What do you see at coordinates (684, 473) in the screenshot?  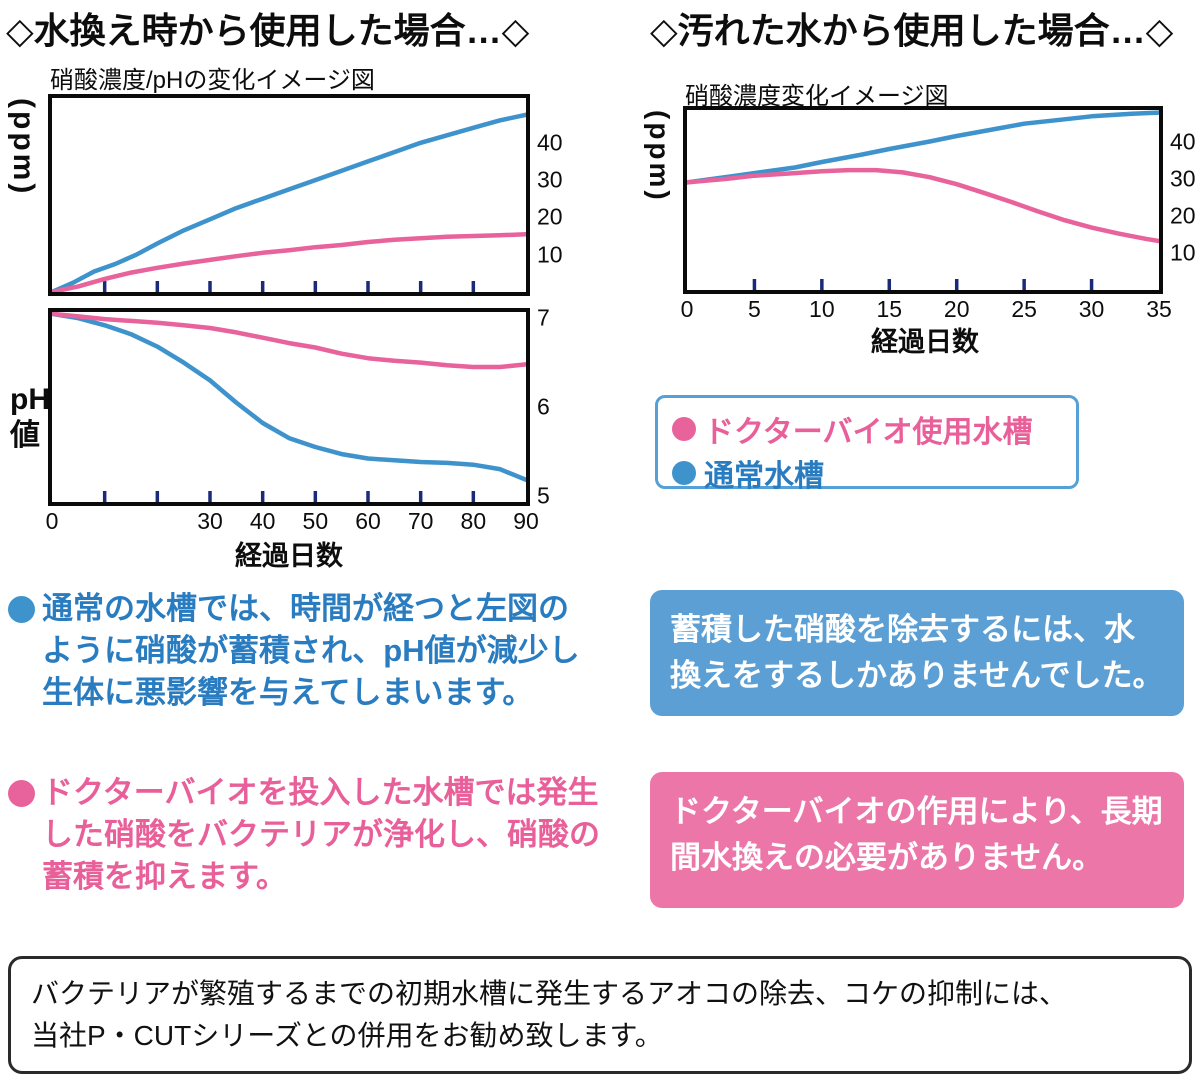 I see `blue-dot-icon` at bounding box center [684, 473].